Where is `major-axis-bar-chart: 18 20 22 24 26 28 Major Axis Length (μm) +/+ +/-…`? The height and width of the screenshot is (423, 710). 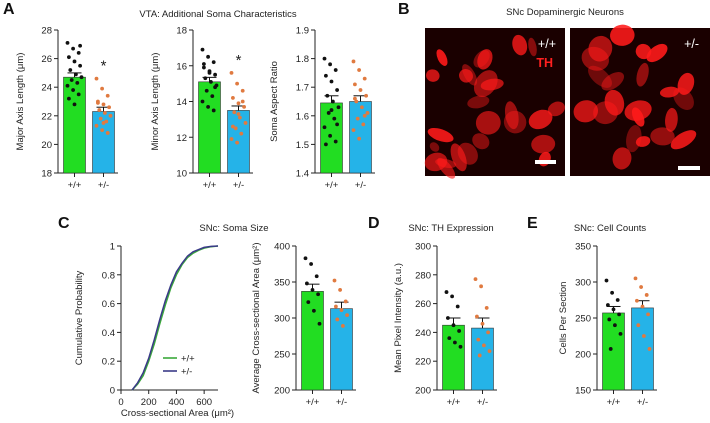
major-axis-bar-chart: 18 20 22 24 26 28 Major Axis Length (μm) +/+ +/-… is located at coordinates (66, 108).